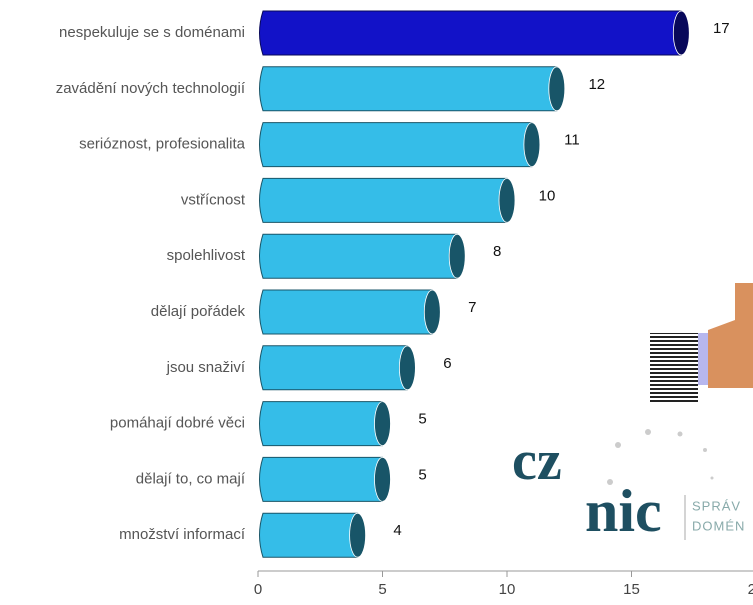  I want to click on x-tick-label: 0, so click(258, 589).